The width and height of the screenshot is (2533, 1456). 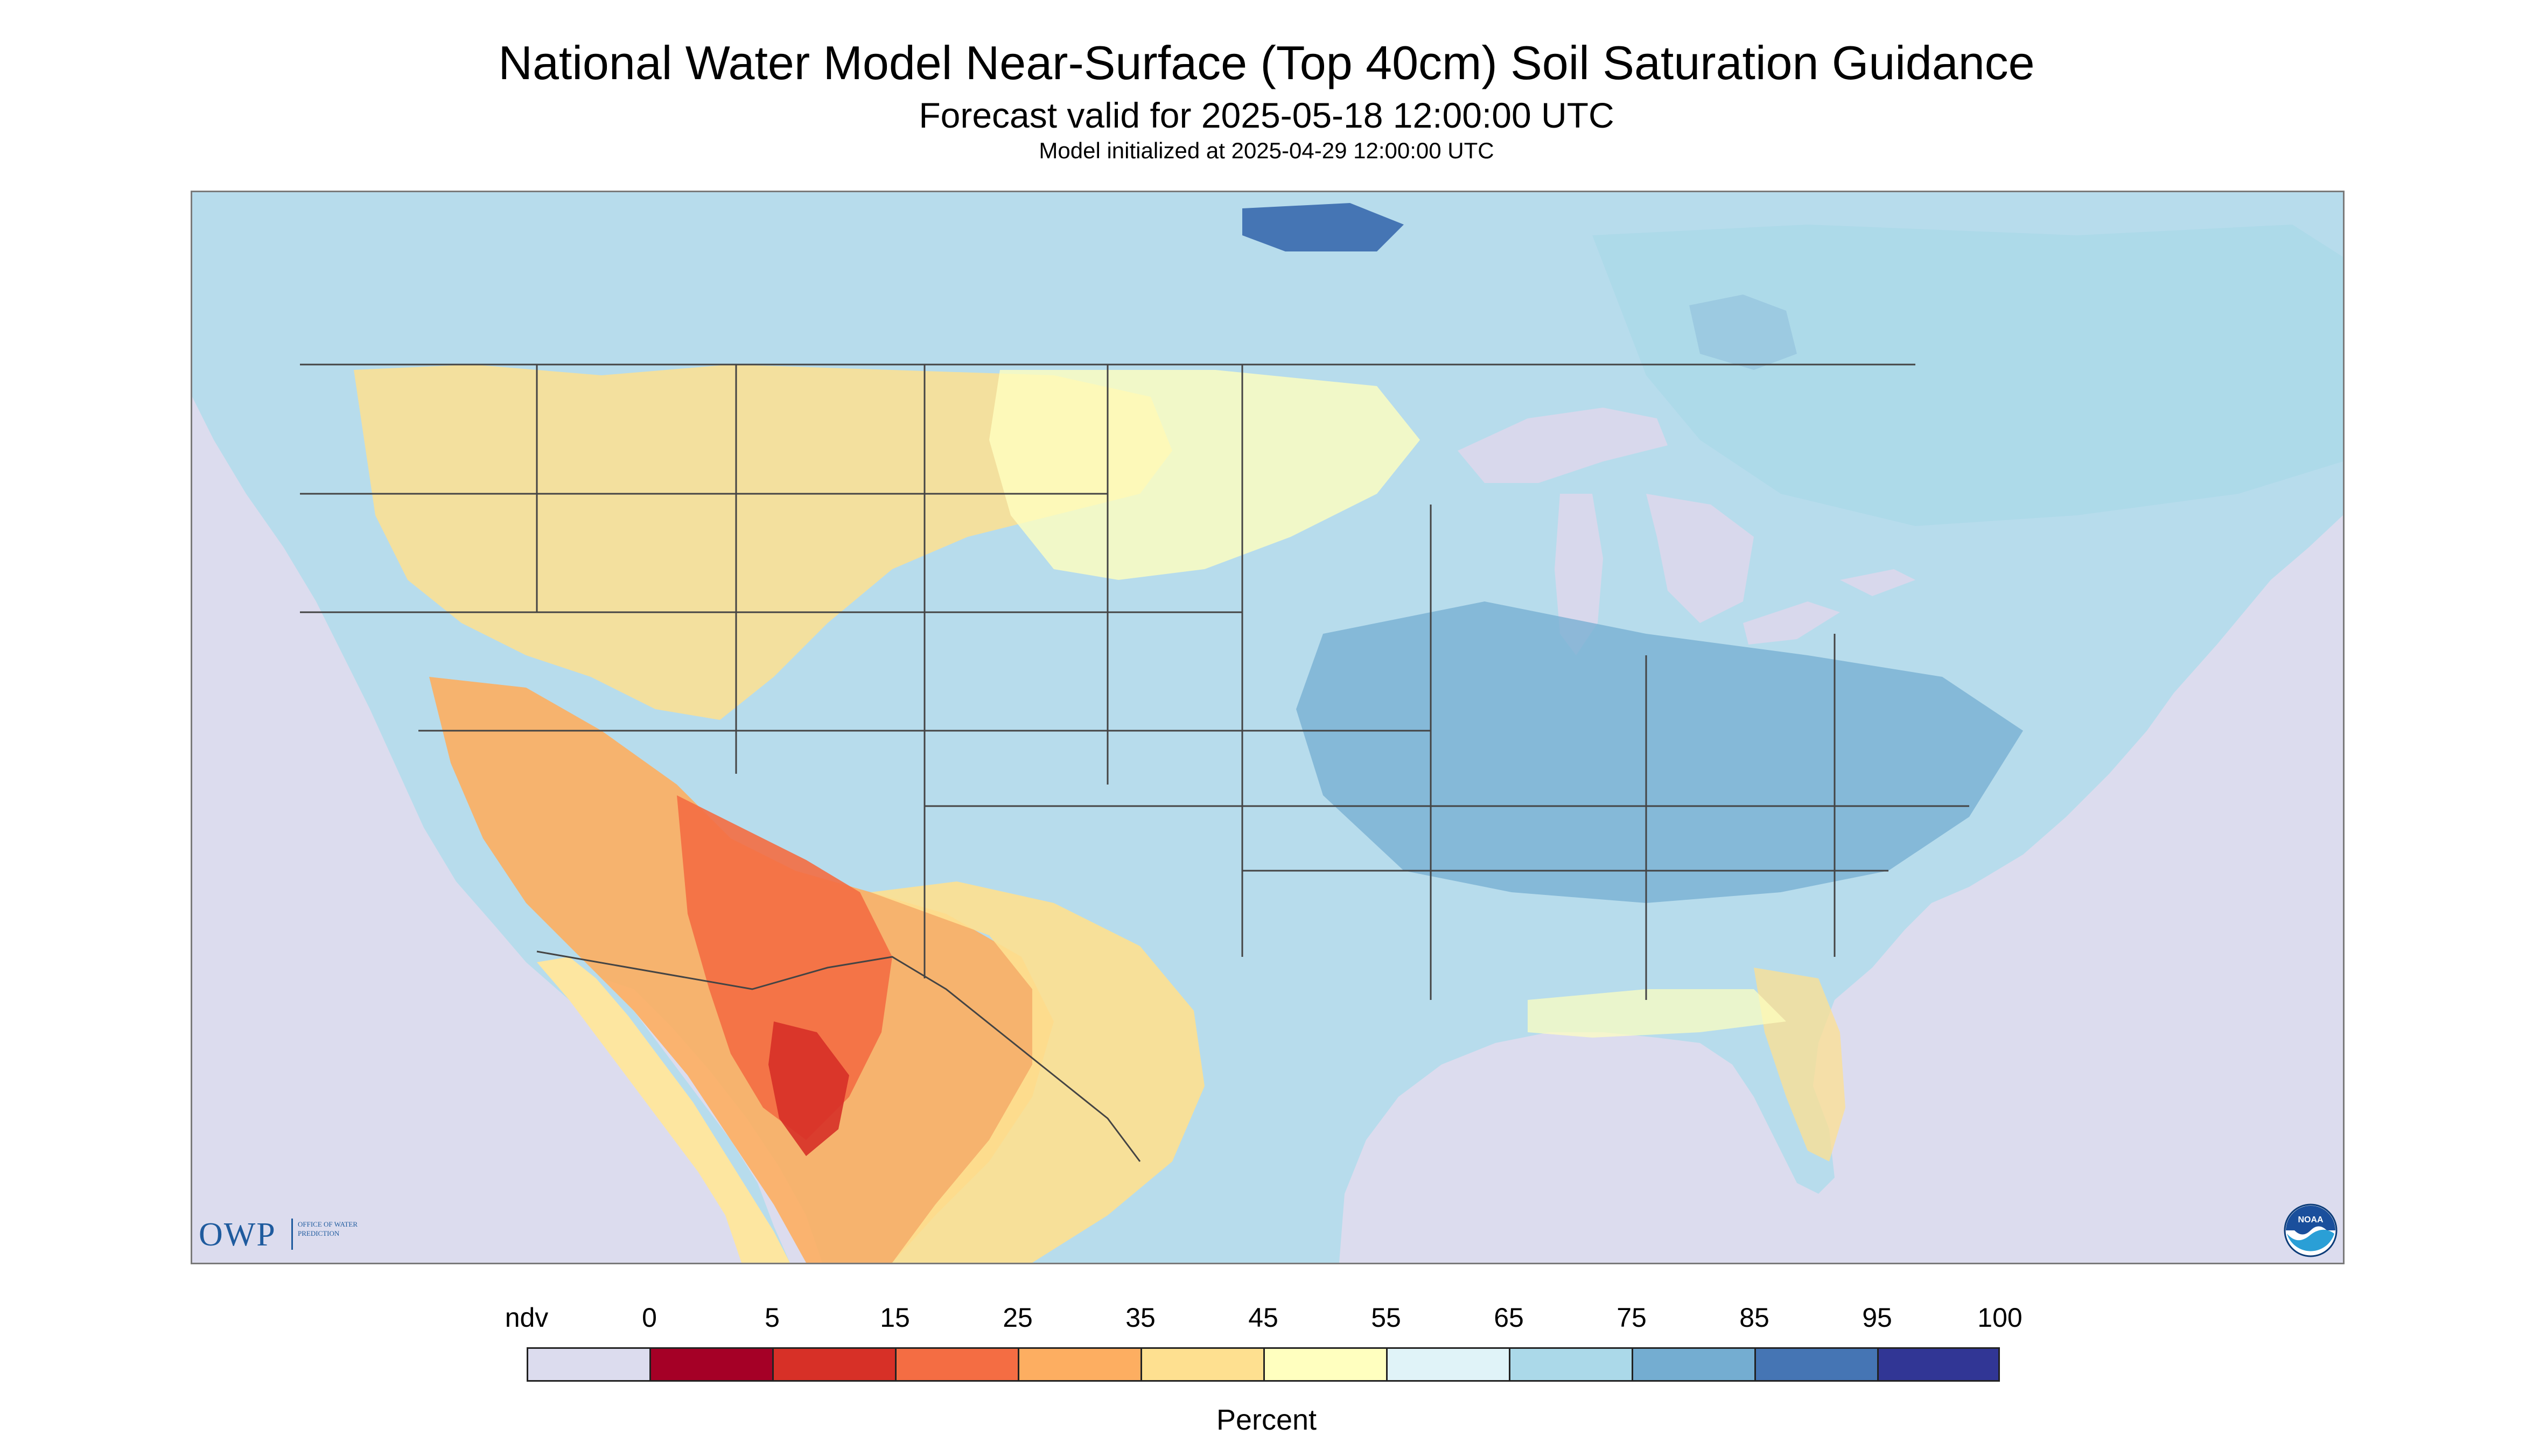 I want to click on legend-unit-label: Percent, so click(x=1266, y=1420).